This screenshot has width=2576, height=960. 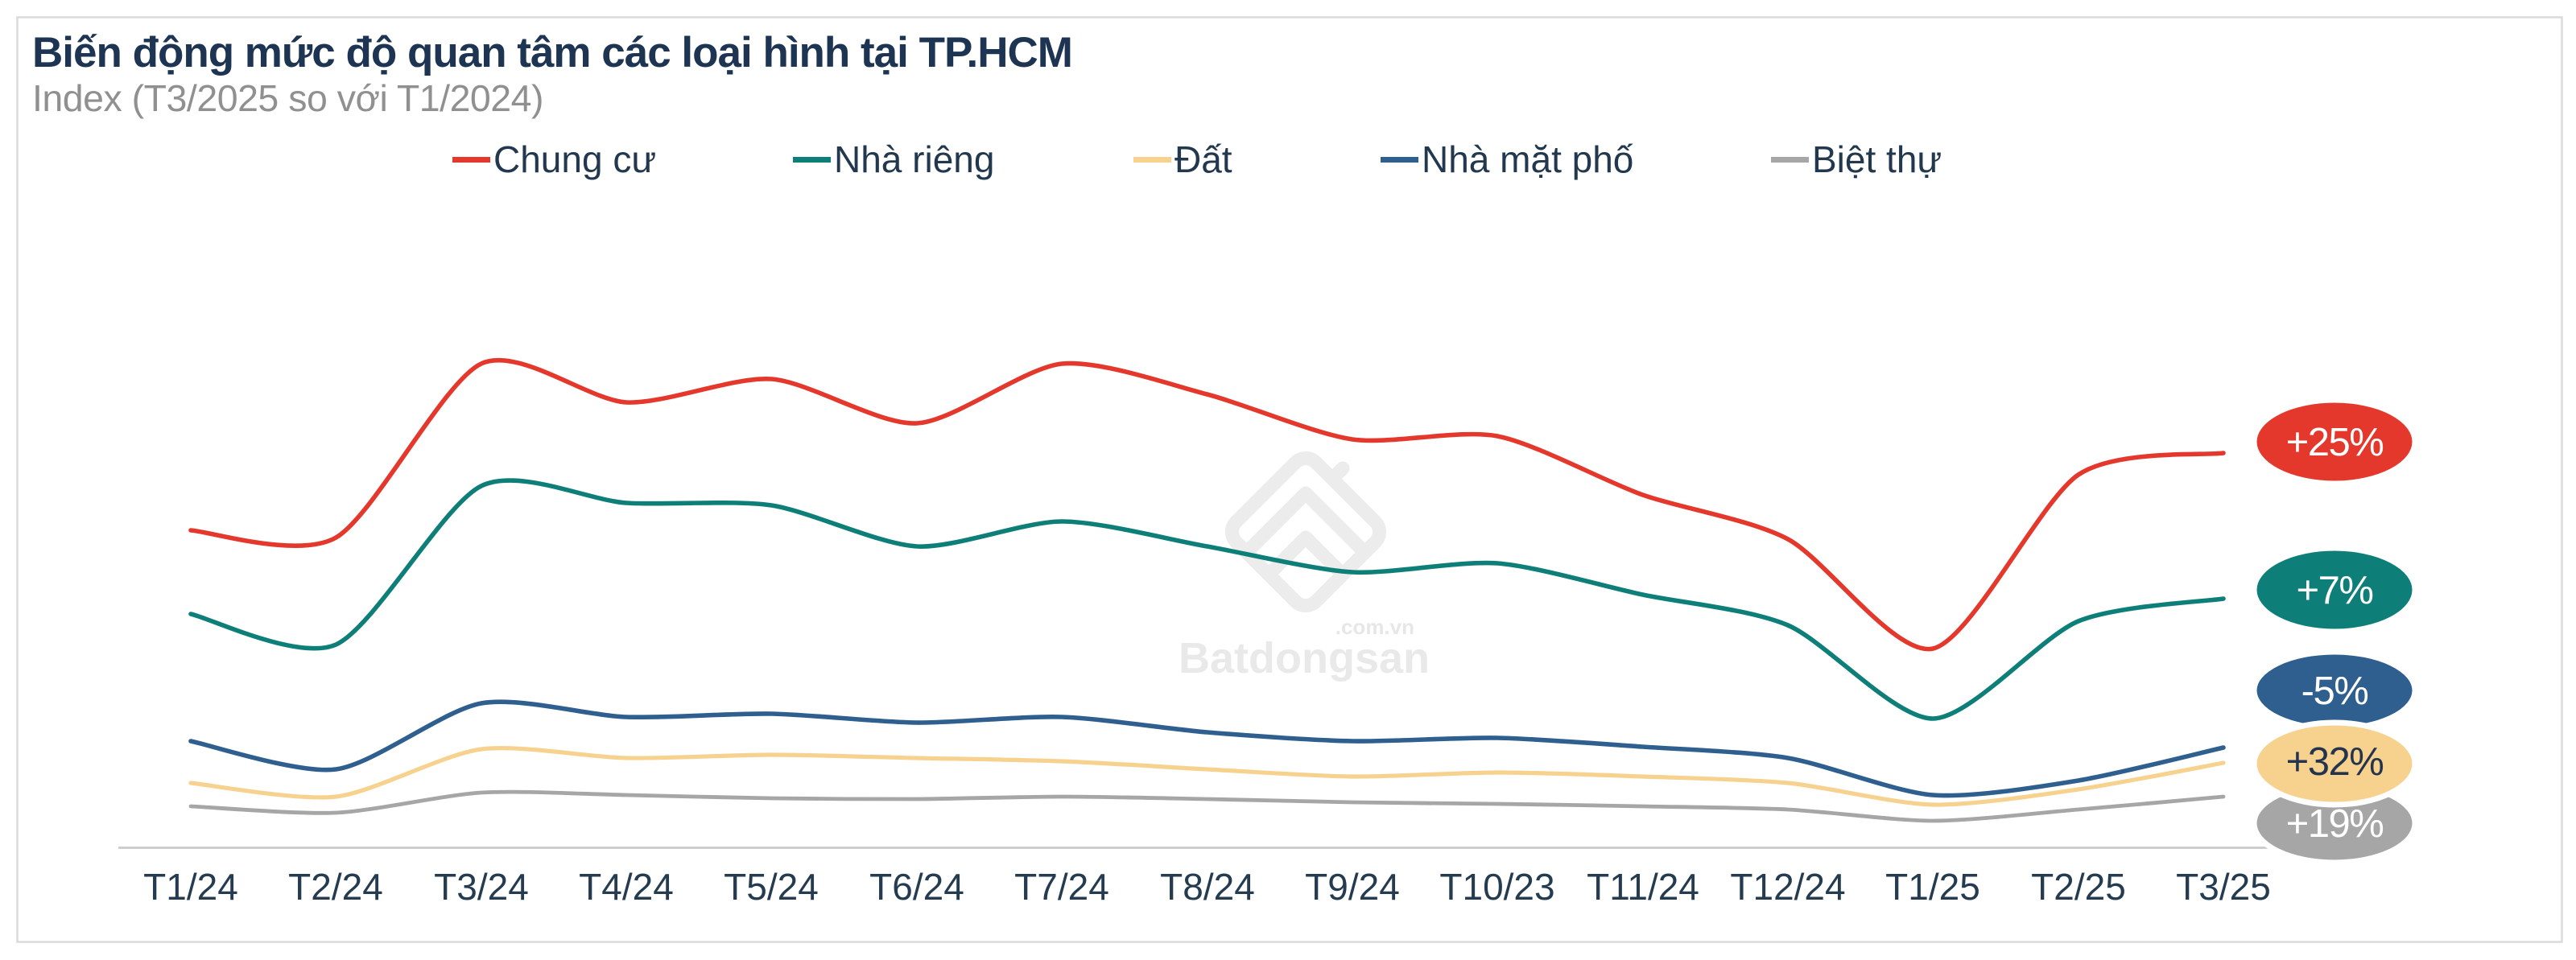 I want to click on svg-text: Index (T3/2025 so với T1/2024), so click(x=287, y=98).